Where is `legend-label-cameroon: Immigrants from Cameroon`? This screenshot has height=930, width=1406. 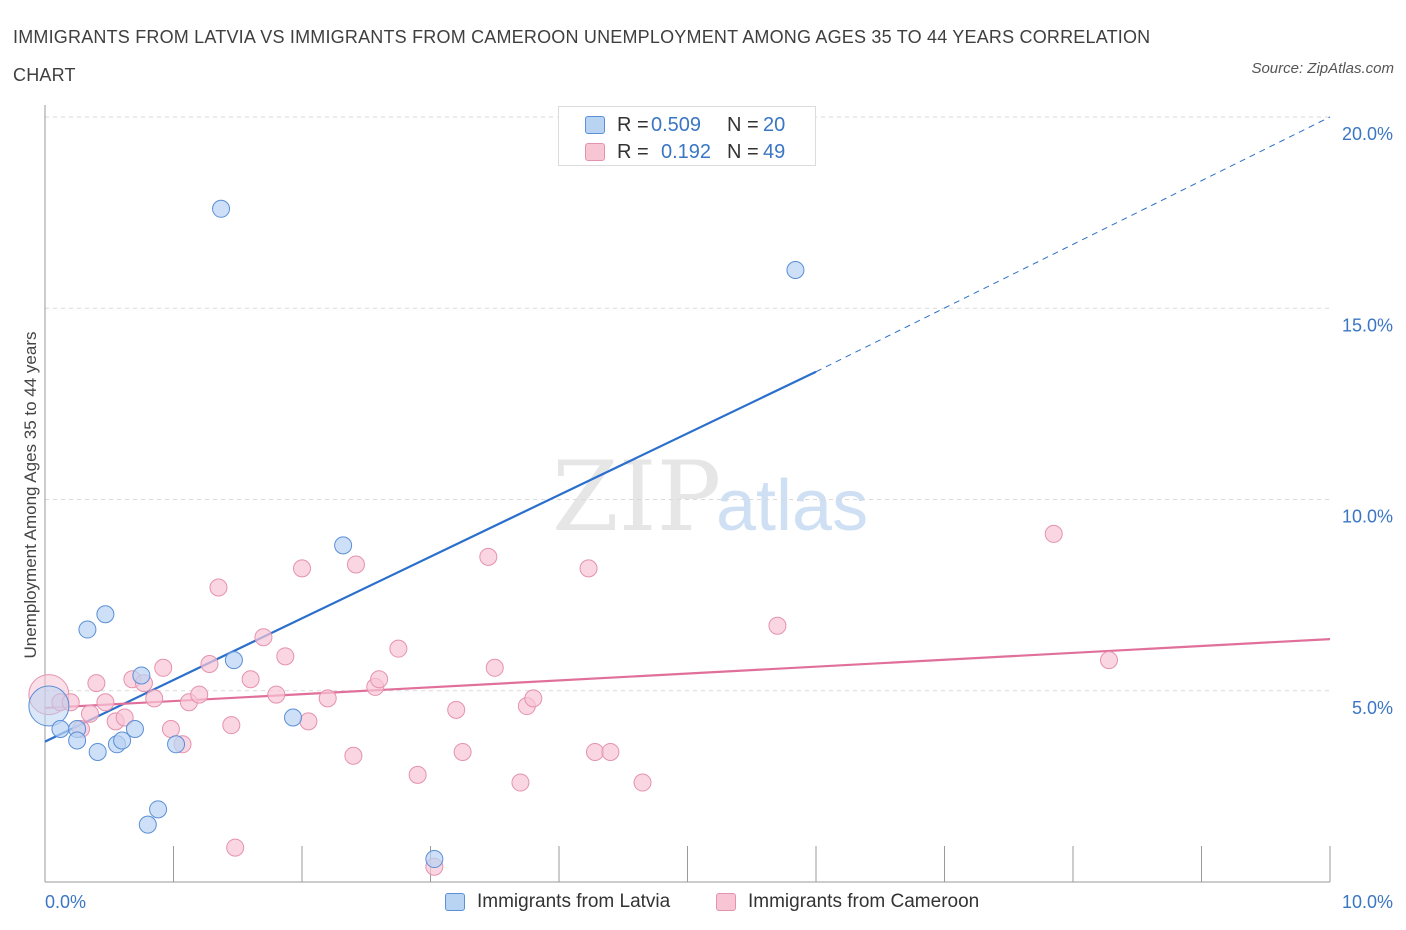 legend-label-cameroon: Immigrants from Cameroon is located at coordinates (864, 901).